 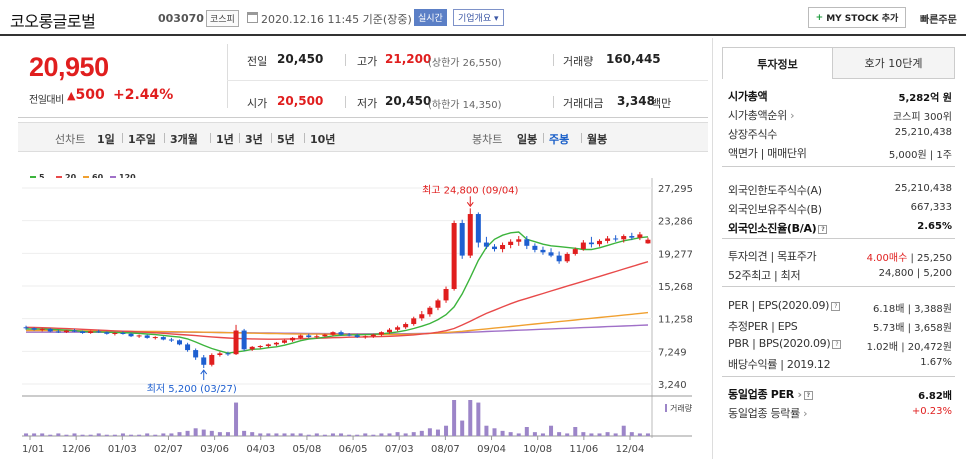 I want to click on period-4: 1년, so click(x=225, y=139).